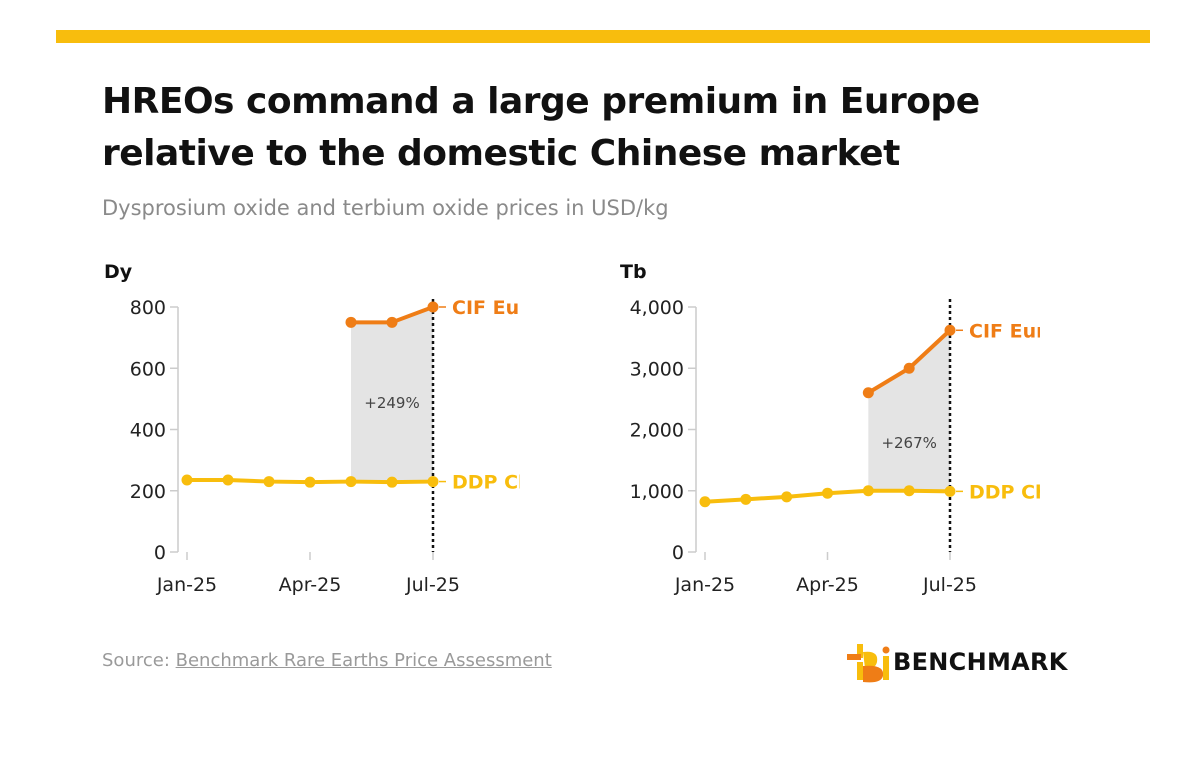 The height and width of the screenshot is (769, 1200). What do you see at coordinates (908, 443) in the screenshot?
I see `tb-premium-annotation: +267%` at bounding box center [908, 443].